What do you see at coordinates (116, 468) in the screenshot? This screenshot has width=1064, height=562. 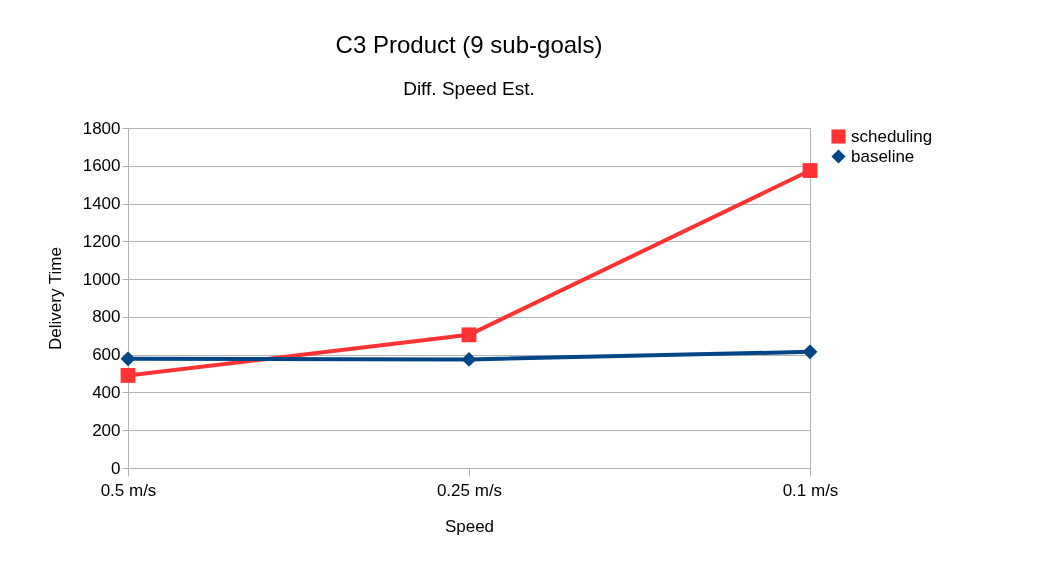 I see `y-tick-label: 0` at bounding box center [116, 468].